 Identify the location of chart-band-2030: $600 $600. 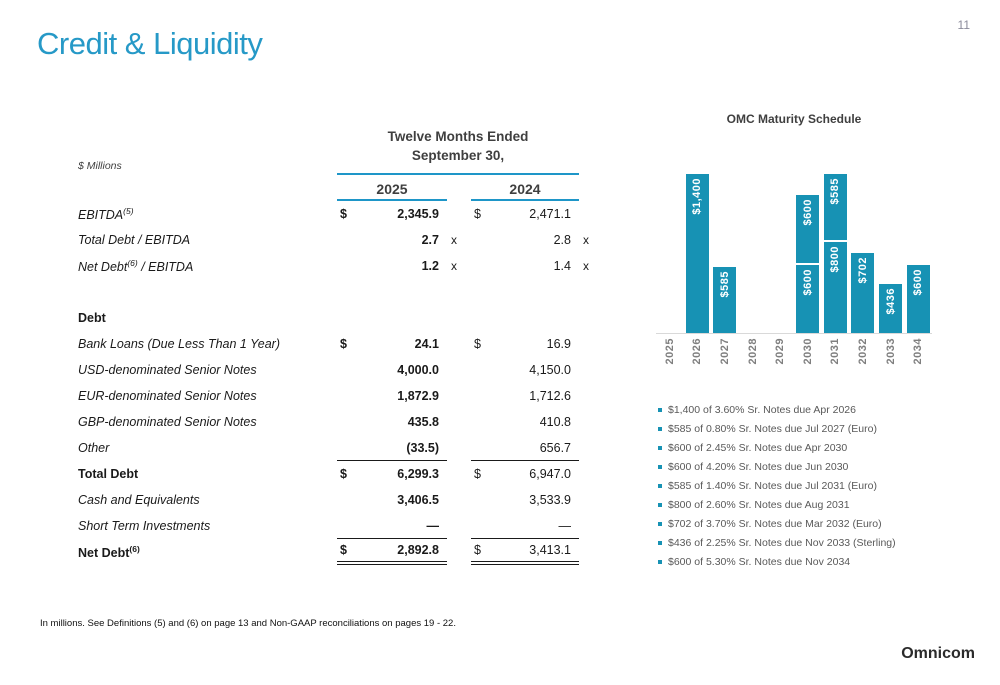
(808, 263).